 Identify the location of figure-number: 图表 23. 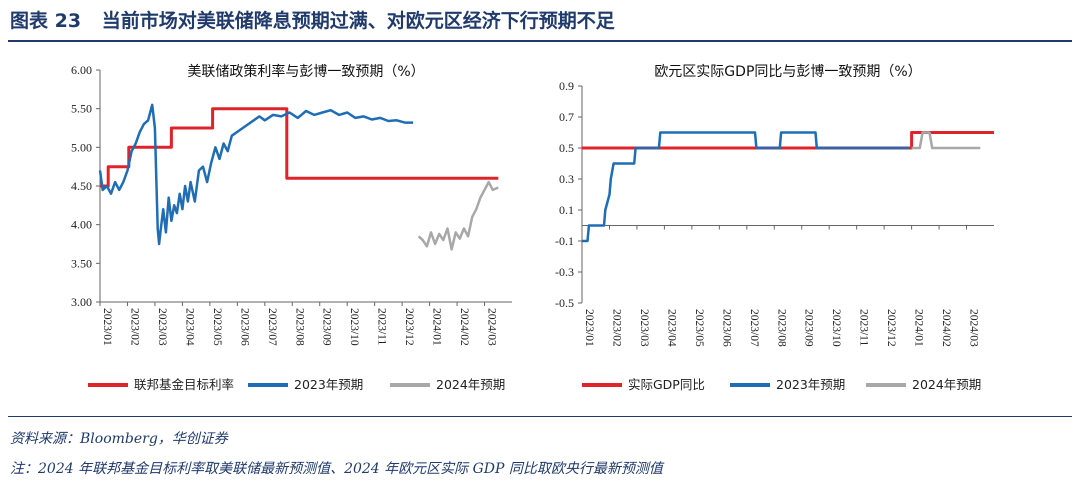
(46, 21).